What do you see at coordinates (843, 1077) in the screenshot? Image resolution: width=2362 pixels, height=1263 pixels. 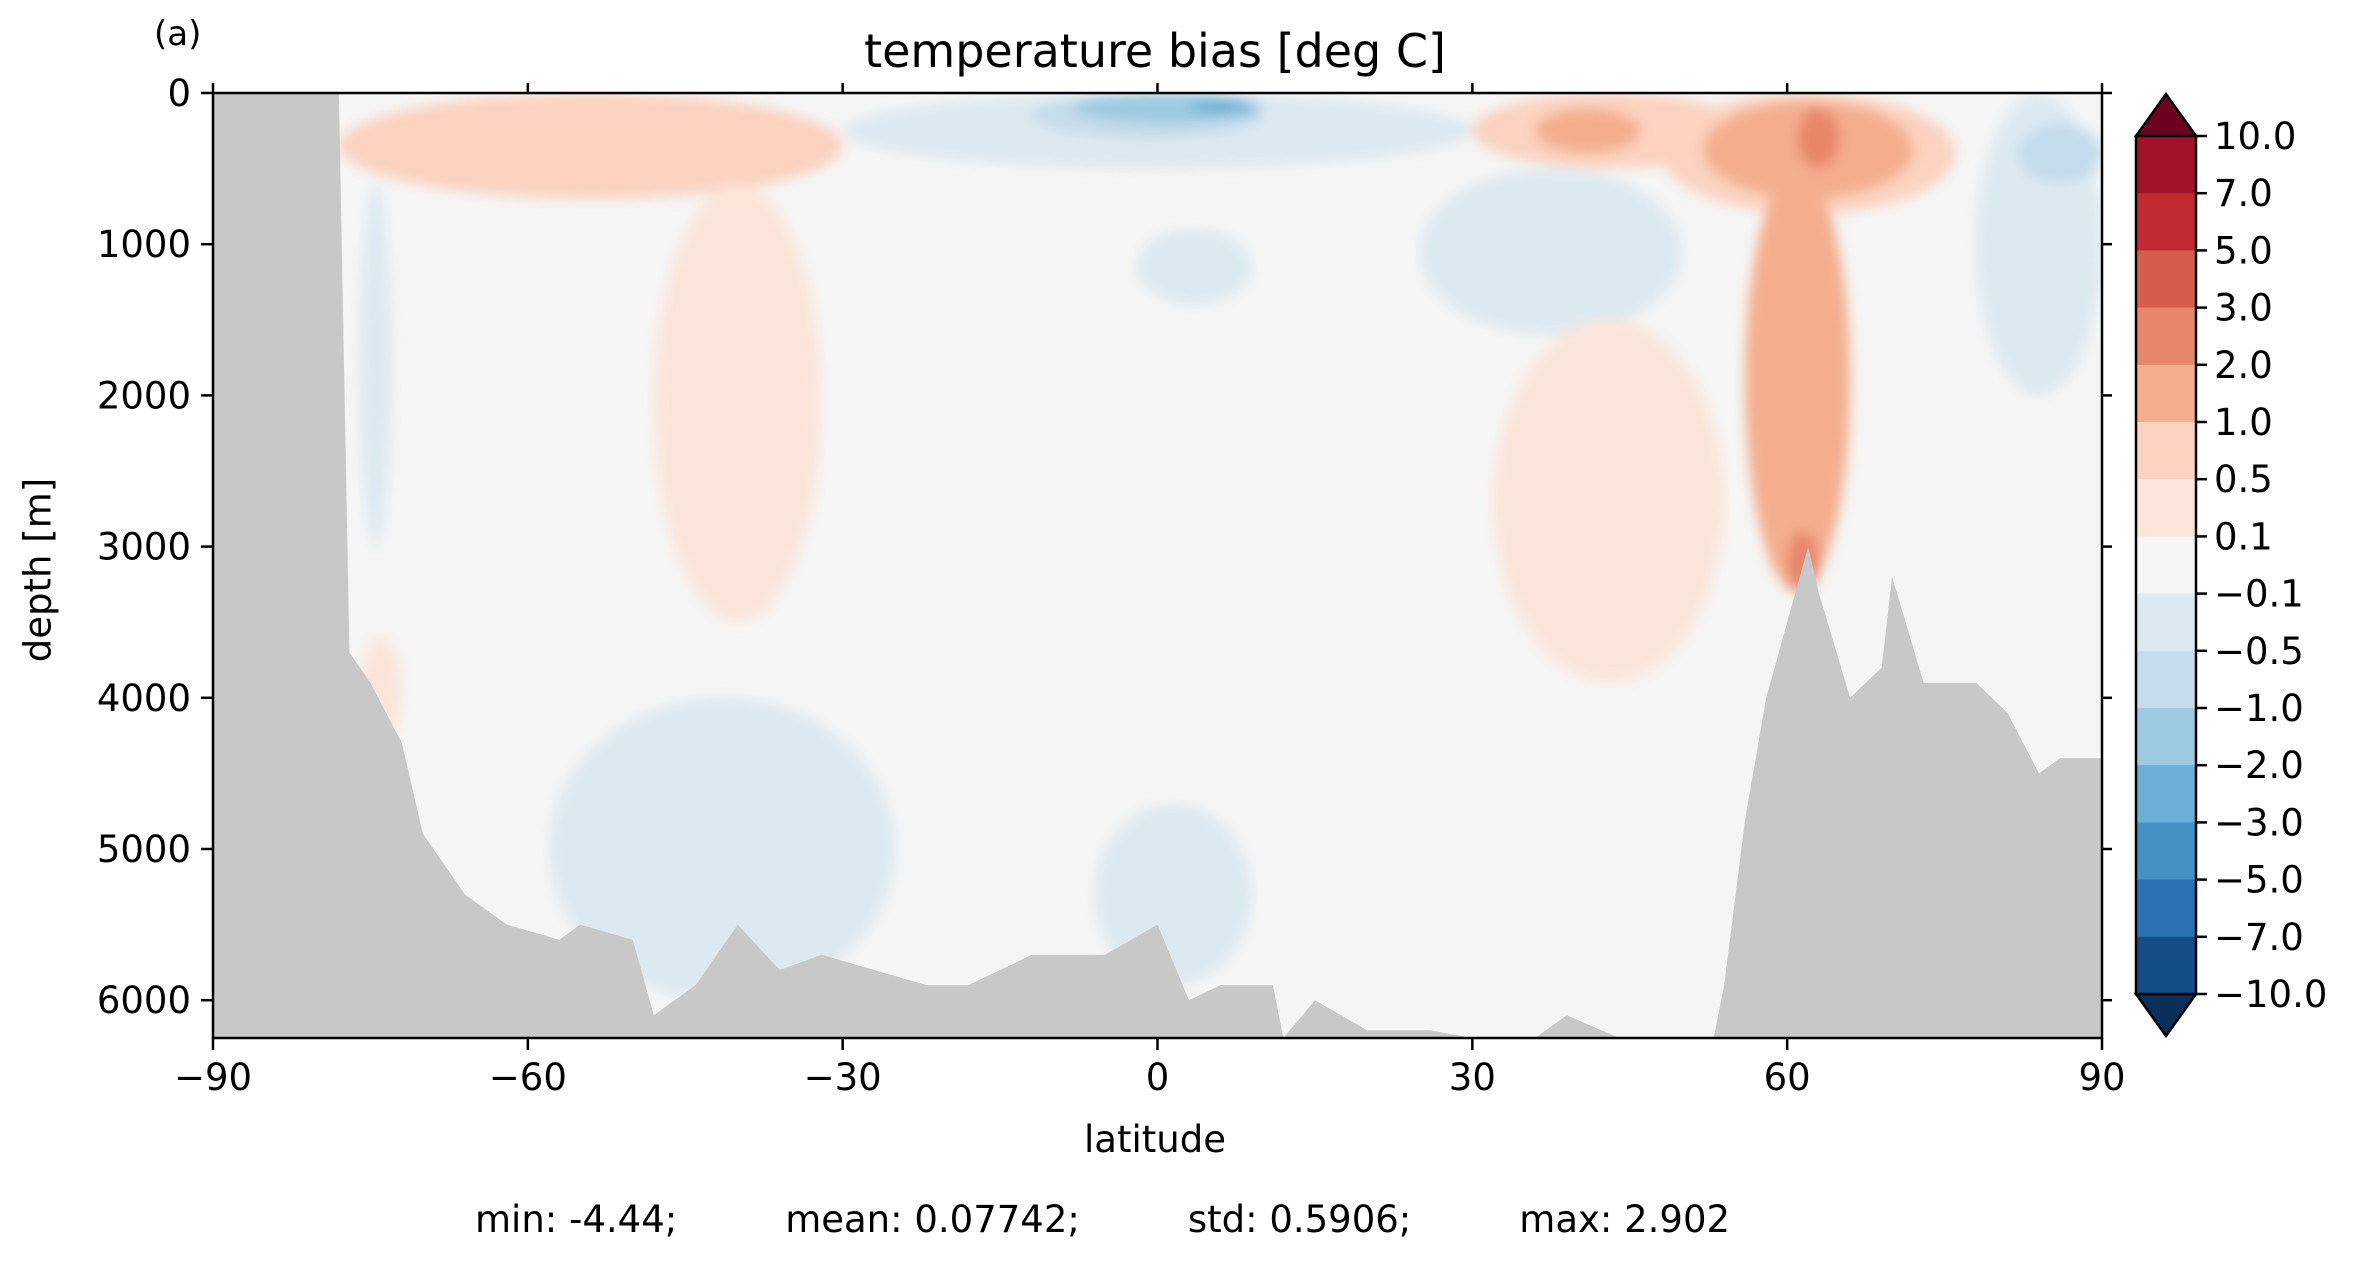 I see `x-tick-label: −30` at bounding box center [843, 1077].